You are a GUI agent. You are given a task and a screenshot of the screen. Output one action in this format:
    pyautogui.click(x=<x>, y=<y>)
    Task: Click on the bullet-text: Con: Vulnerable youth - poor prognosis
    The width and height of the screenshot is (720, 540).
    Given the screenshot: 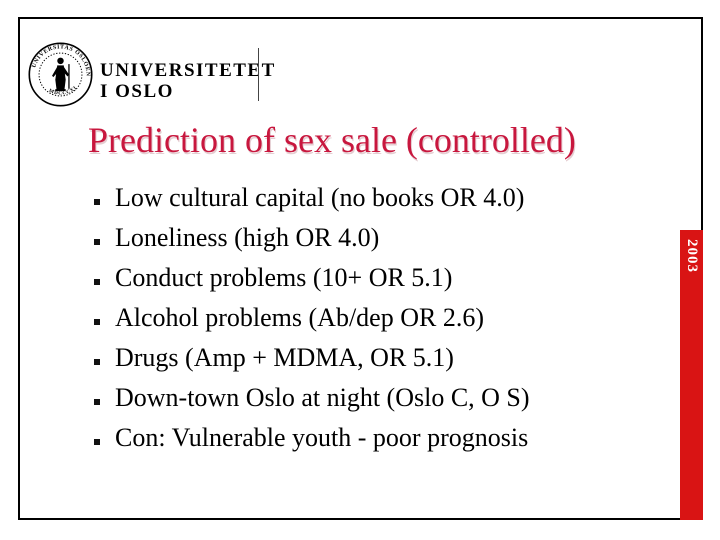 What is the action you would take?
    pyautogui.click(x=322, y=437)
    